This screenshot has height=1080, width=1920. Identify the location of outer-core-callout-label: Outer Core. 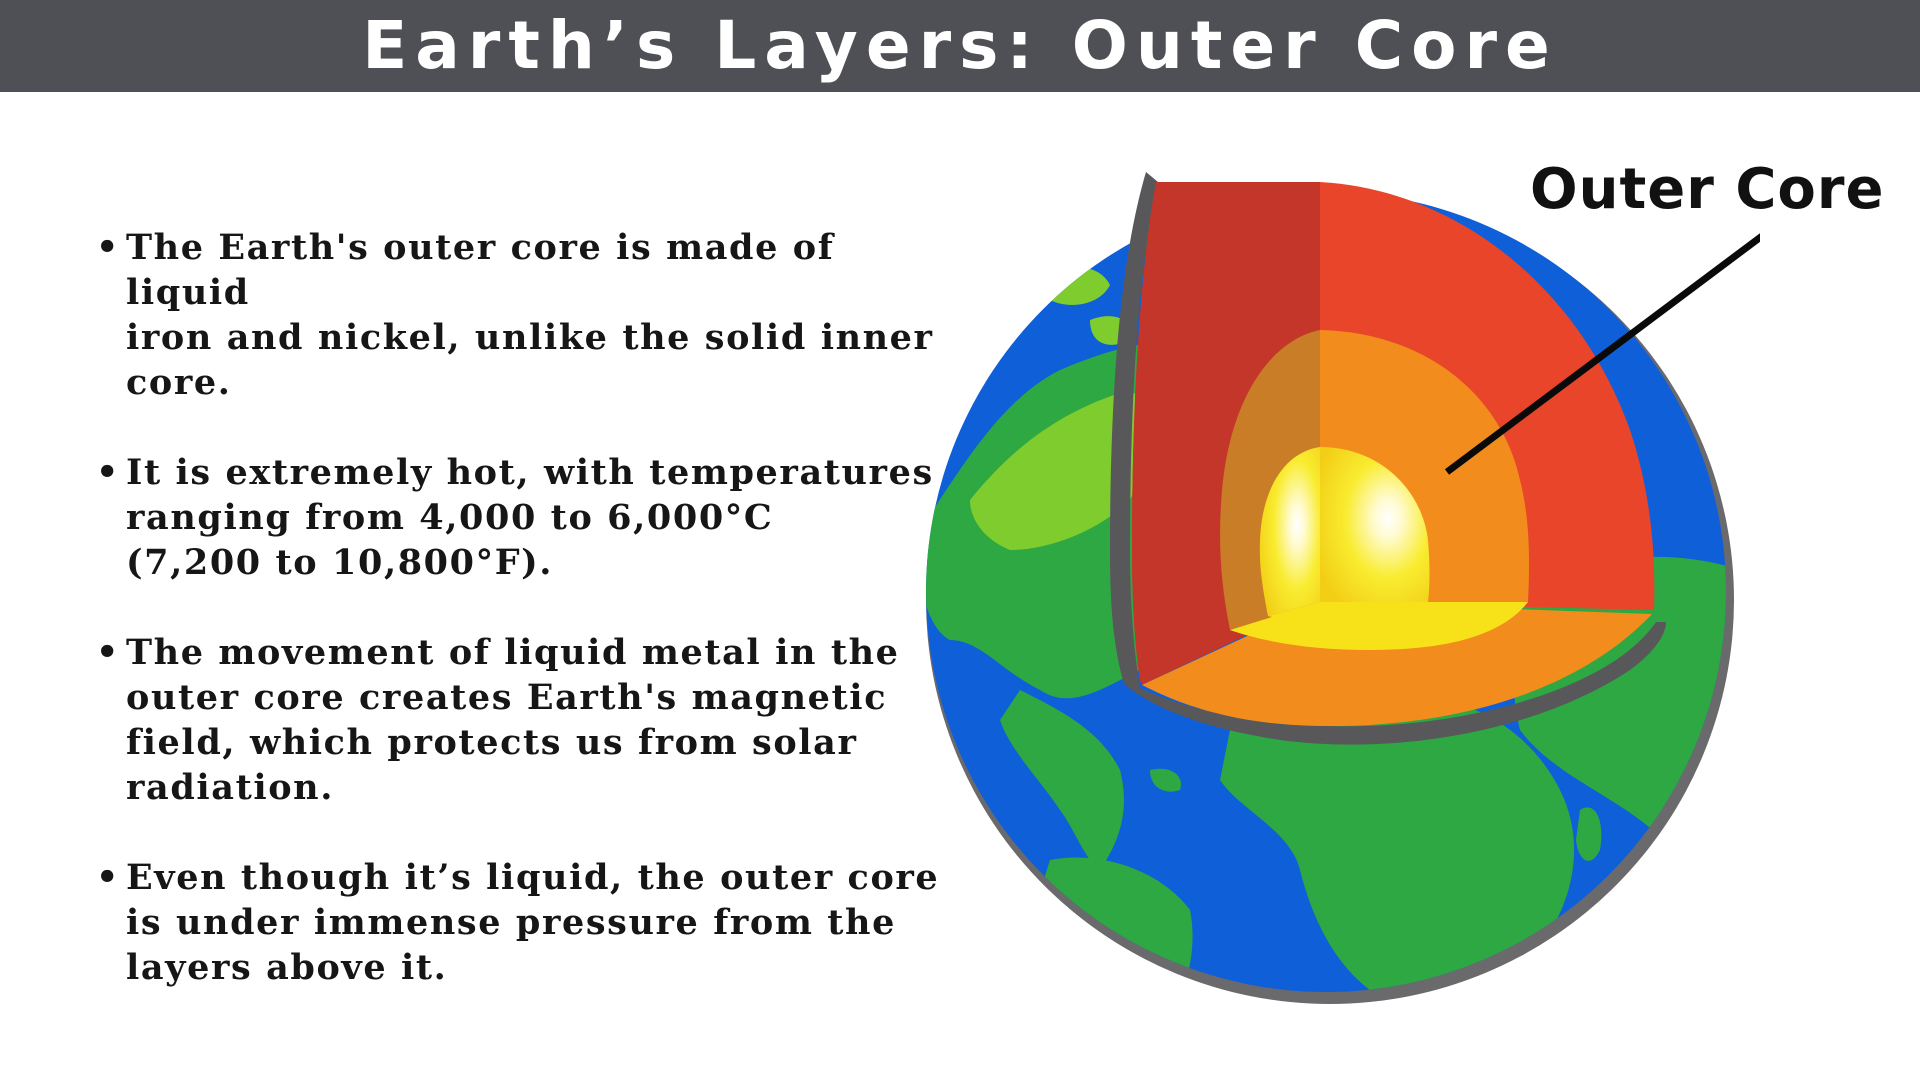
(1707, 189).